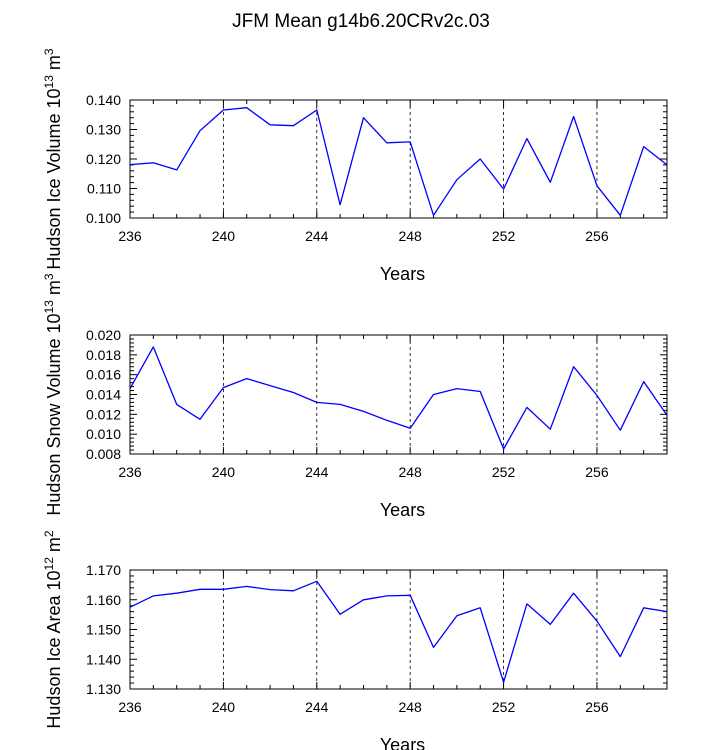  What do you see at coordinates (49, 564) in the screenshot?
I see `y-axis-label-superscript: 12` at bounding box center [49, 564].